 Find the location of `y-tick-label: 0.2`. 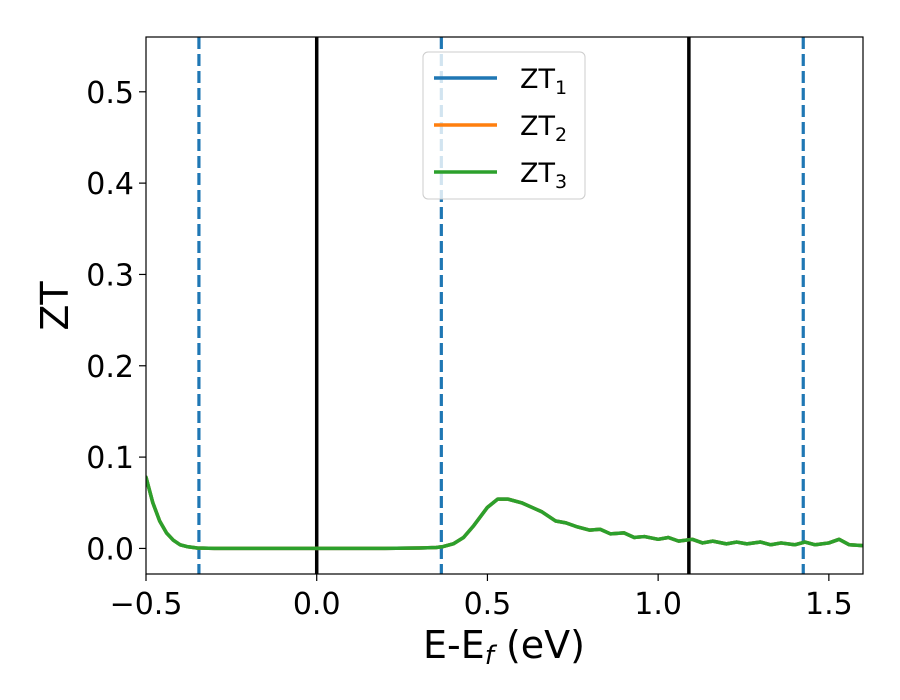

y-tick-label: 0.2 is located at coordinates (110, 367).